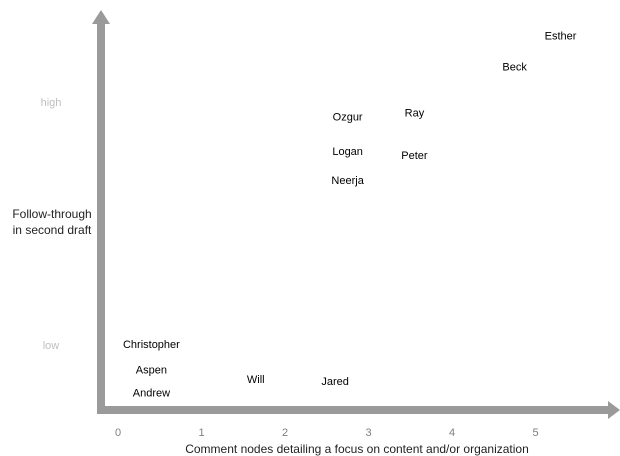 The height and width of the screenshot is (456, 620). What do you see at coordinates (151, 345) in the screenshot?
I see `data-point-label: Christopher` at bounding box center [151, 345].